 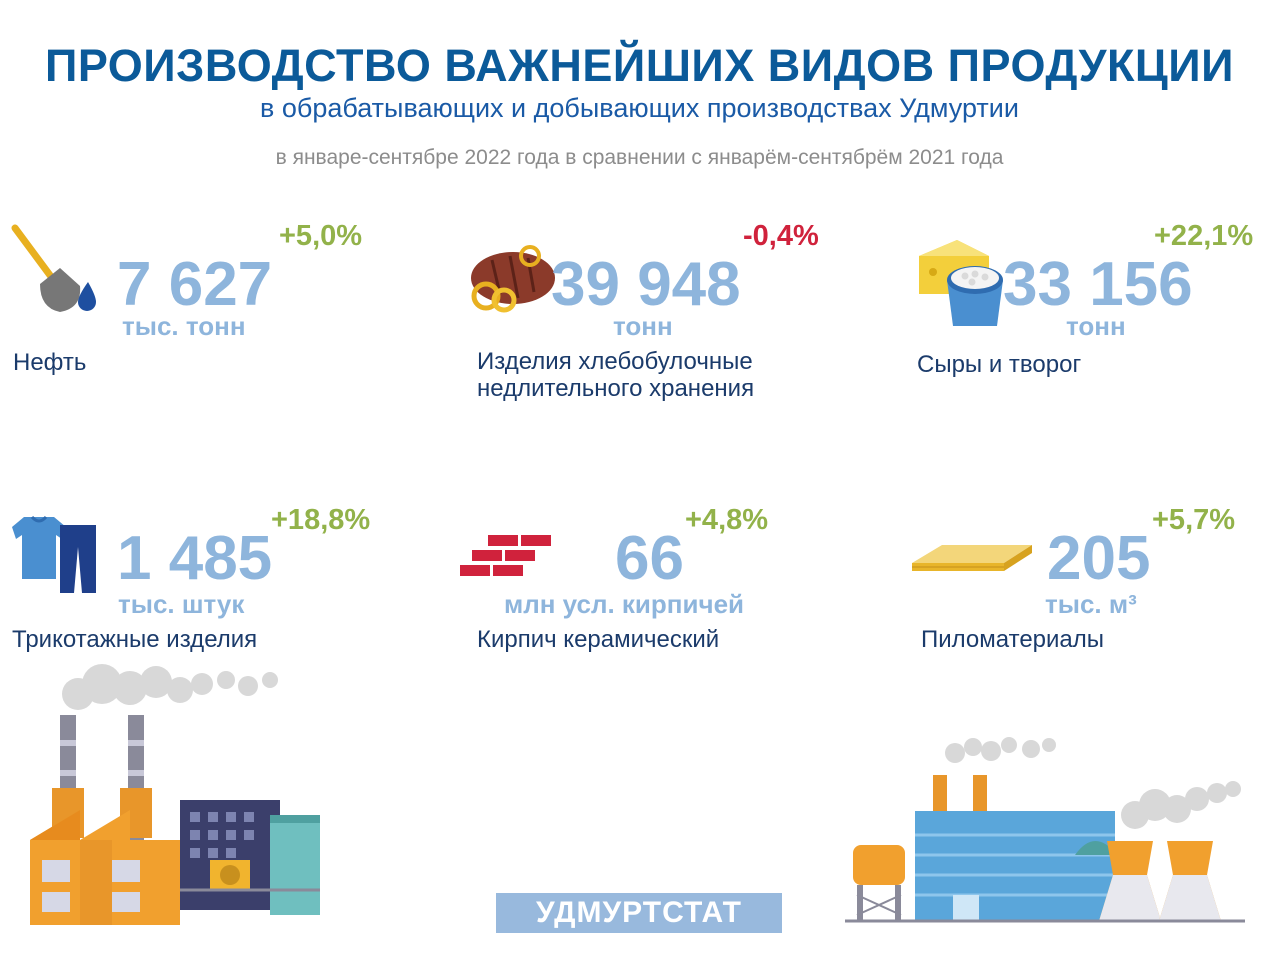 I want to click on product-card-oil: 7 627 +5,0% тыс. тонн Нефть, so click(x=210, y=300).